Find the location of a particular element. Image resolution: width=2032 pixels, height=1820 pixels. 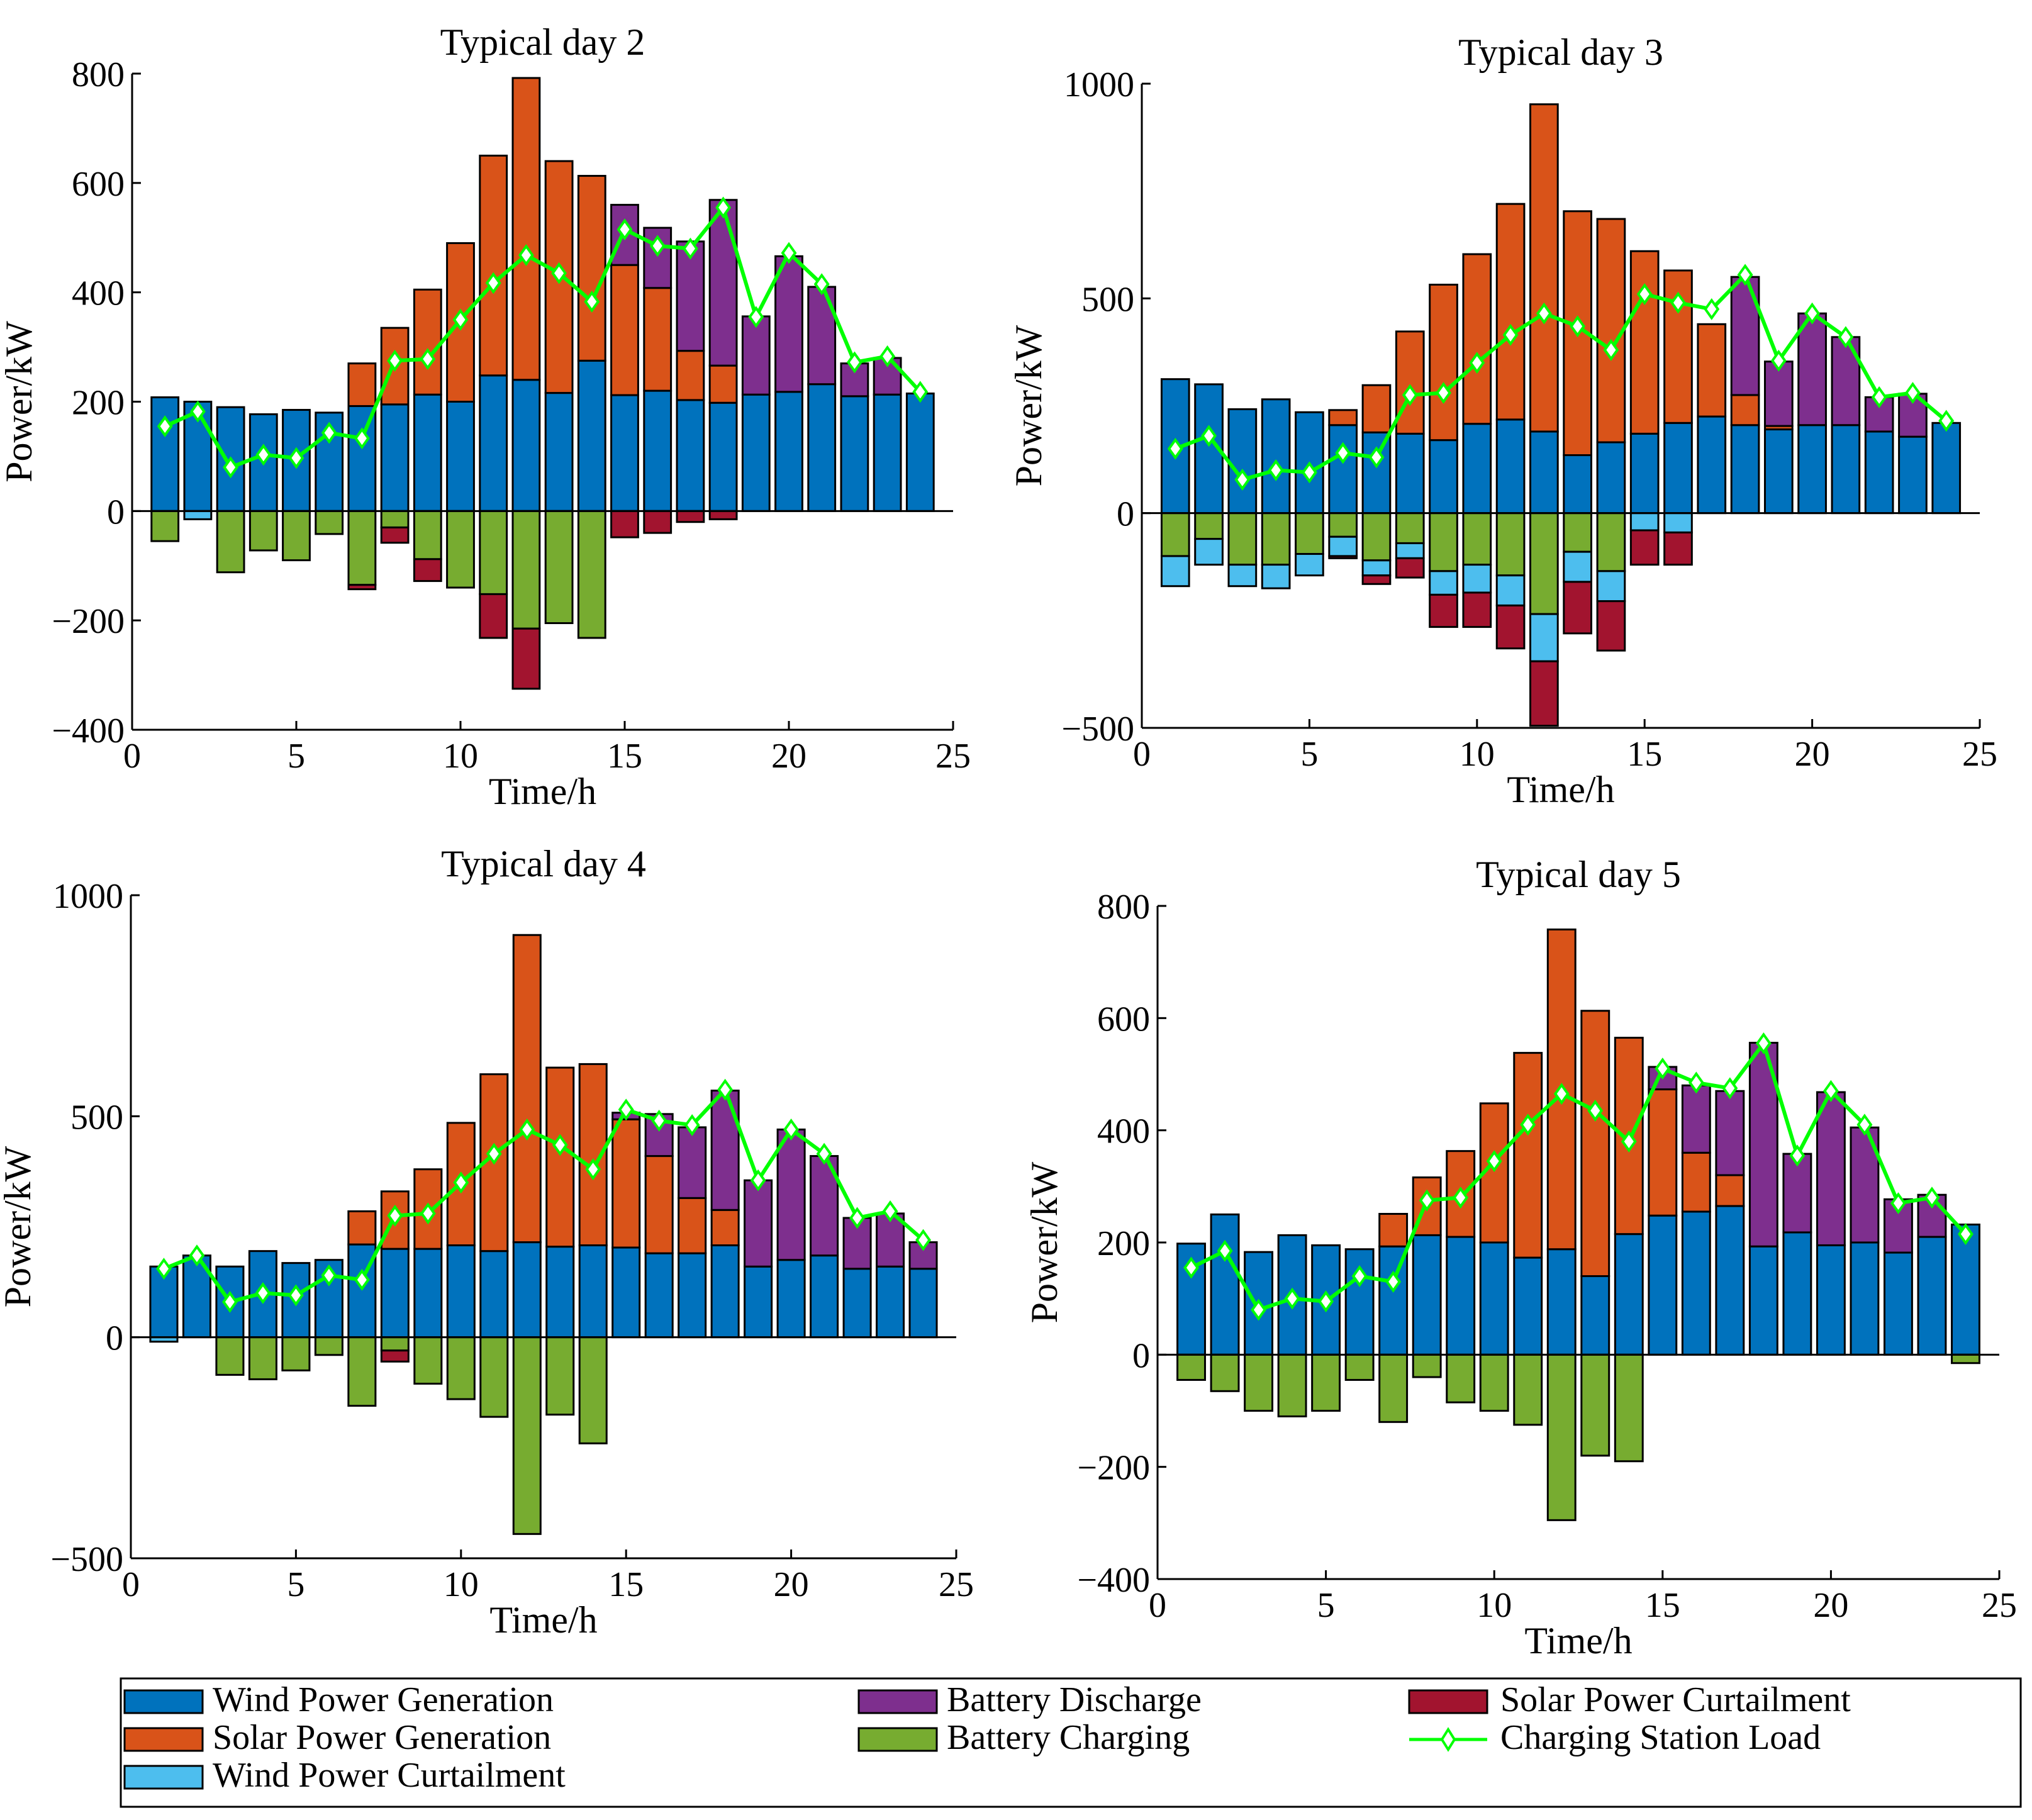

y-tick-label: −200 is located at coordinates (1113, 1468).